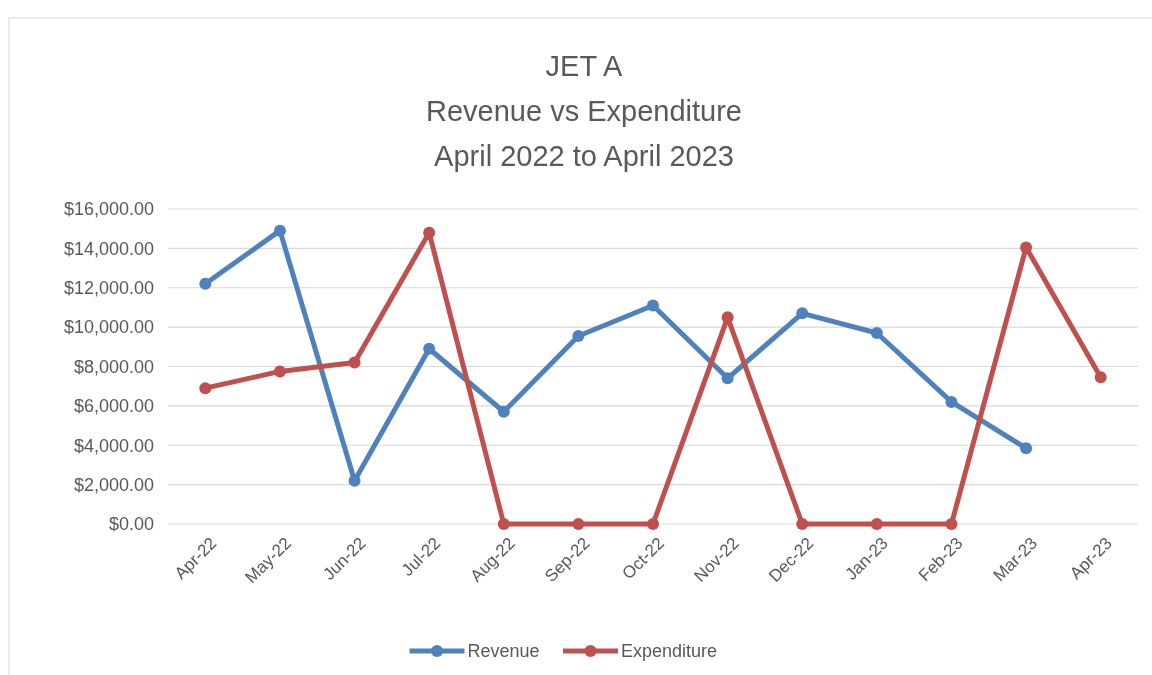 This screenshot has height=675, width=1152. Describe the element at coordinates (113, 406) in the screenshot. I see `y-tick-label: $6,000.00` at that location.